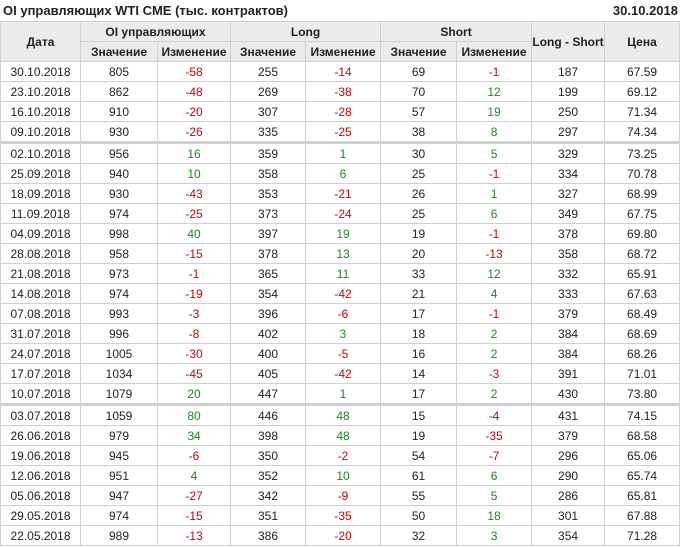  Describe the element at coordinates (268, 111) in the screenshot. I see `cell-long-value: 307` at that location.